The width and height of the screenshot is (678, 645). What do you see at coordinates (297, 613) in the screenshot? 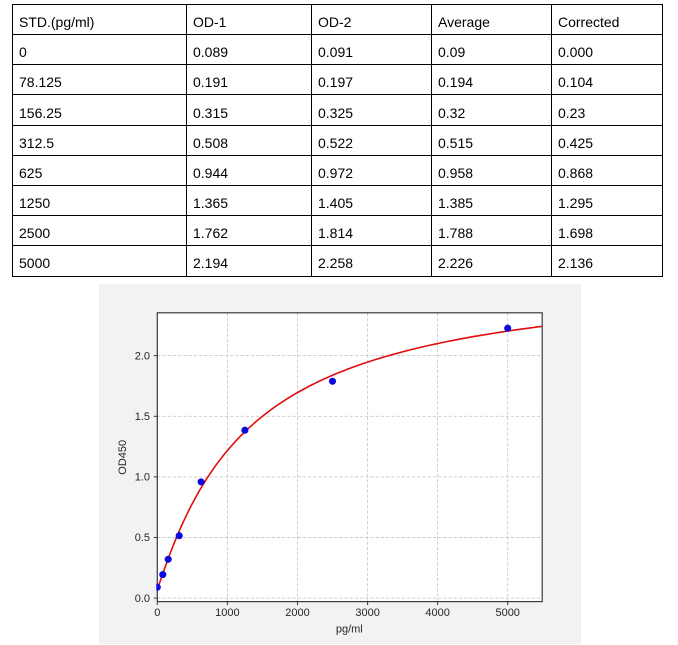
I see `svg-text: 2000` at bounding box center [297, 613].